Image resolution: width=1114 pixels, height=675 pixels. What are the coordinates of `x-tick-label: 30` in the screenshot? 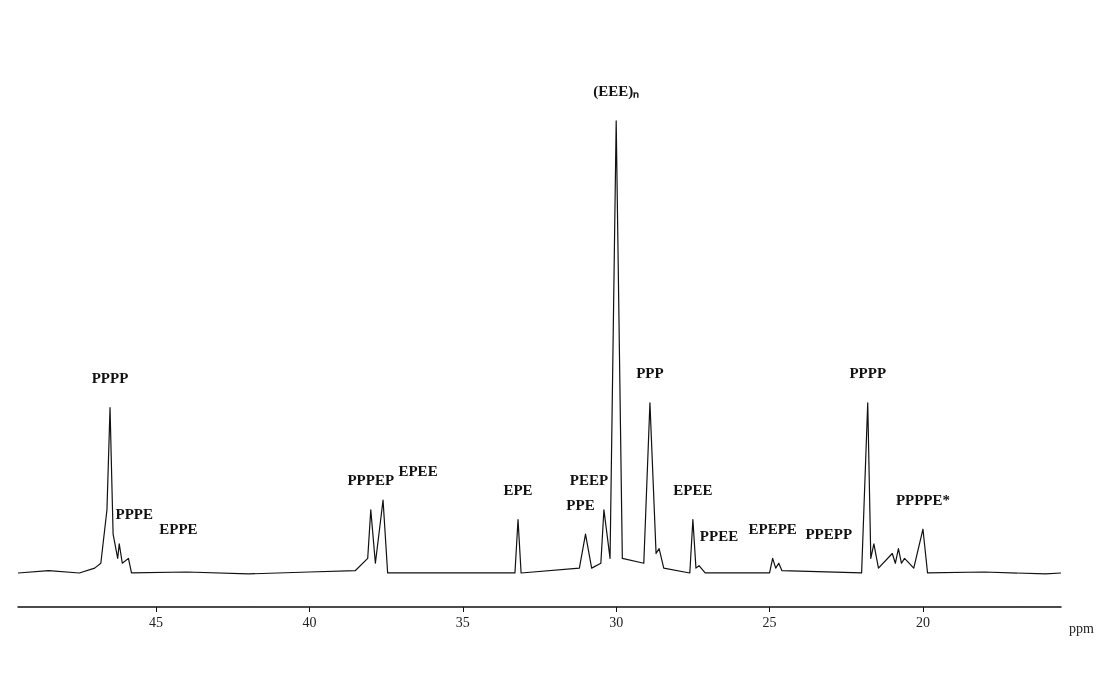 It's located at (616, 622).